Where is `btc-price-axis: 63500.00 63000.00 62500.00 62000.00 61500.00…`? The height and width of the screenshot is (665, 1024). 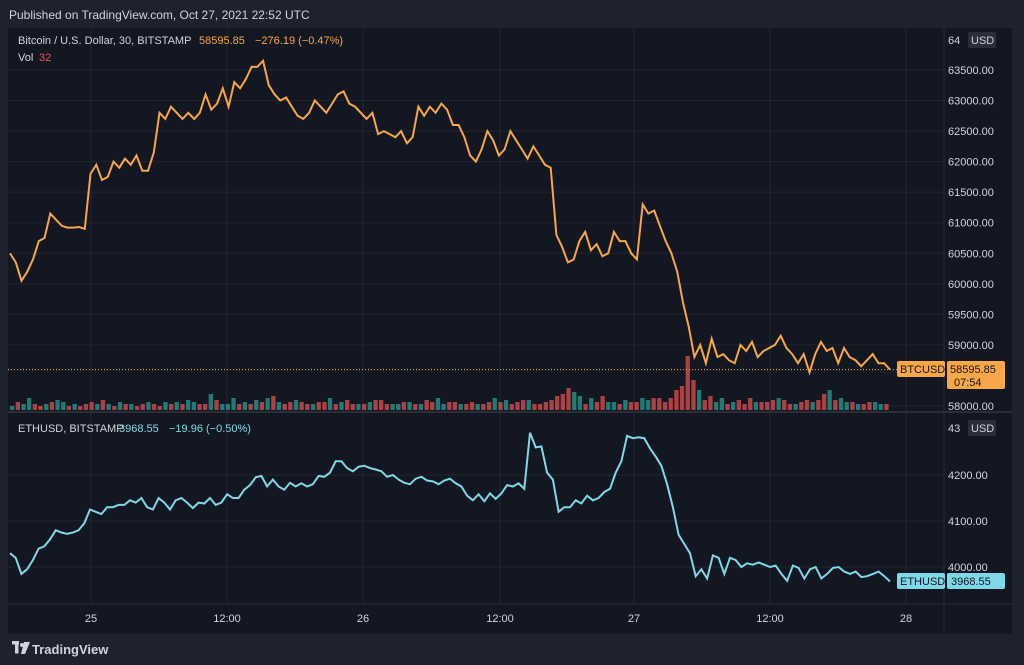
btc-price-axis: 63500.00 63000.00 62500.00 62000.00 61500.00… is located at coordinates (971, 239).